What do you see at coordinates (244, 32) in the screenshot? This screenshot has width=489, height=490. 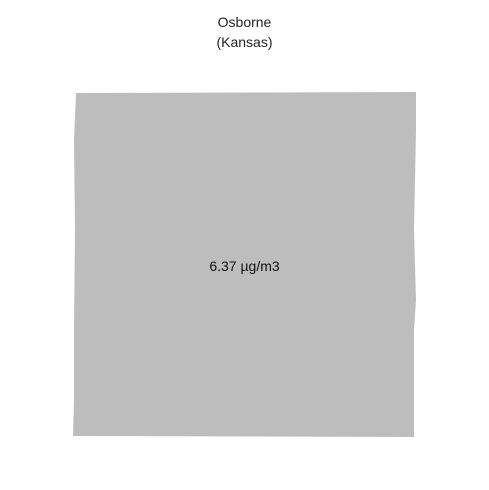 I see `map-title-block: Osborne (Kansas)` at bounding box center [244, 32].